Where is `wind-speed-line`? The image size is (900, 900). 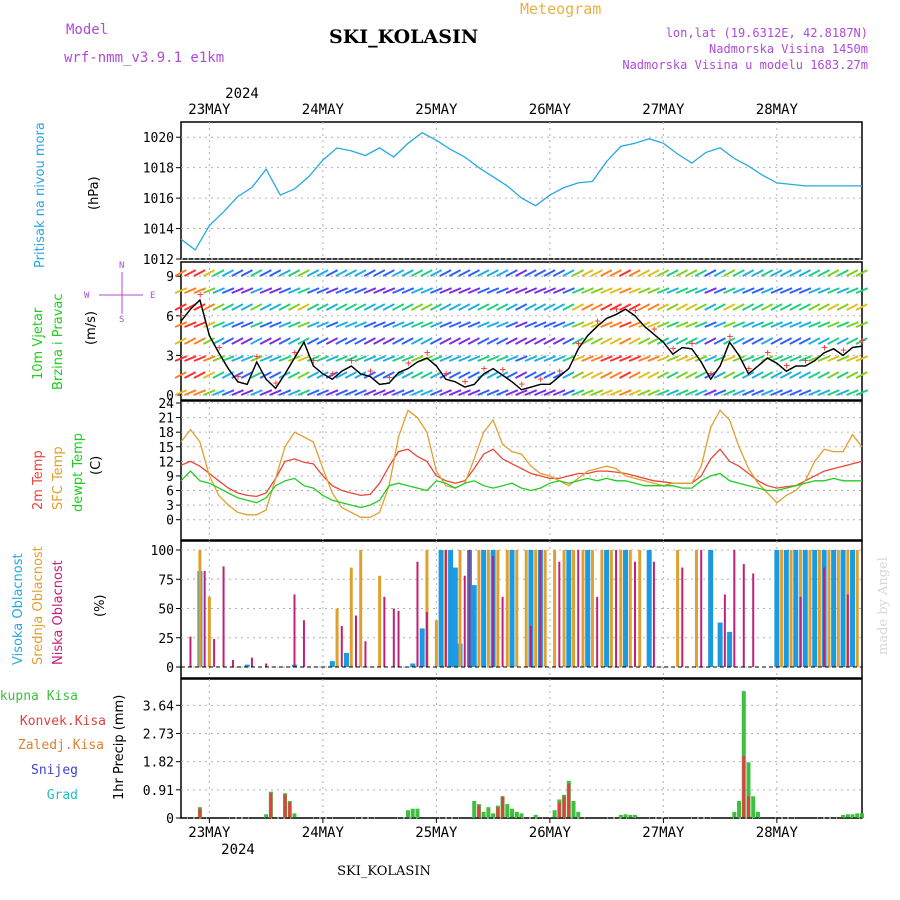
wind-speed-line is located at coordinates (521, 344).